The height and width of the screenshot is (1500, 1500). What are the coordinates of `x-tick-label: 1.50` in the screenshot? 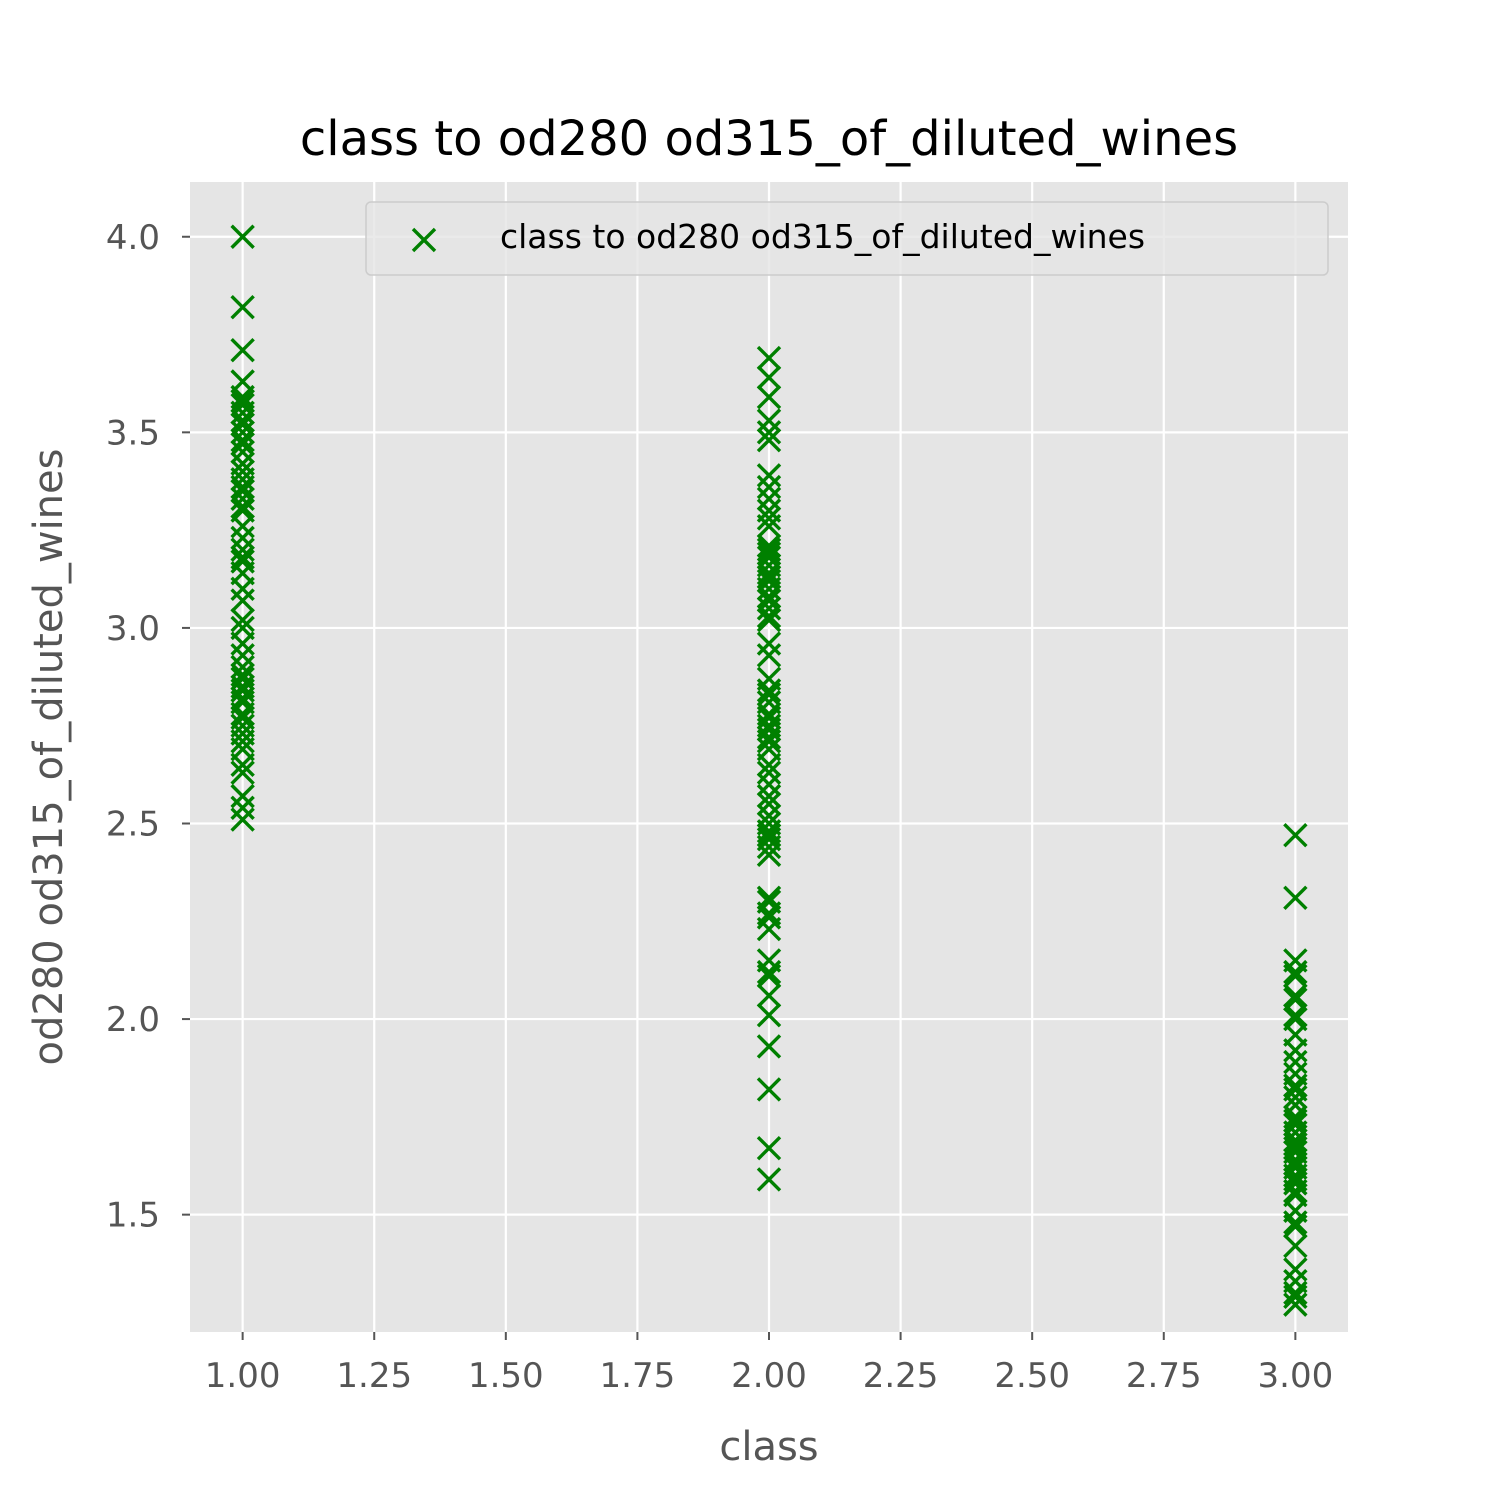 It's located at (506, 1376).